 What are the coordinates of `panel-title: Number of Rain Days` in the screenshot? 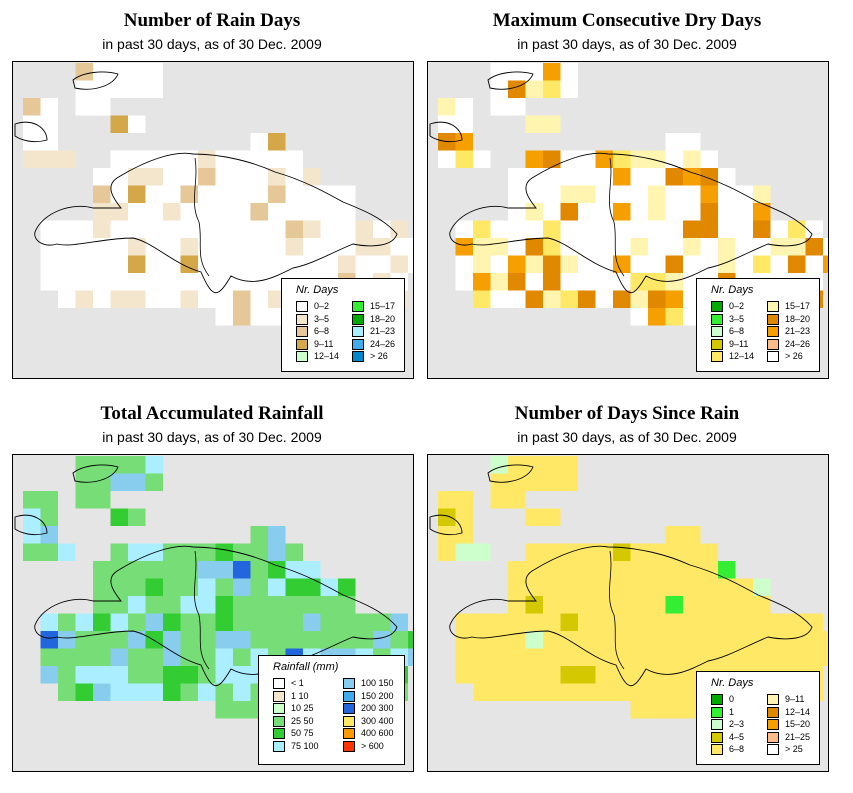 It's located at (212, 20).